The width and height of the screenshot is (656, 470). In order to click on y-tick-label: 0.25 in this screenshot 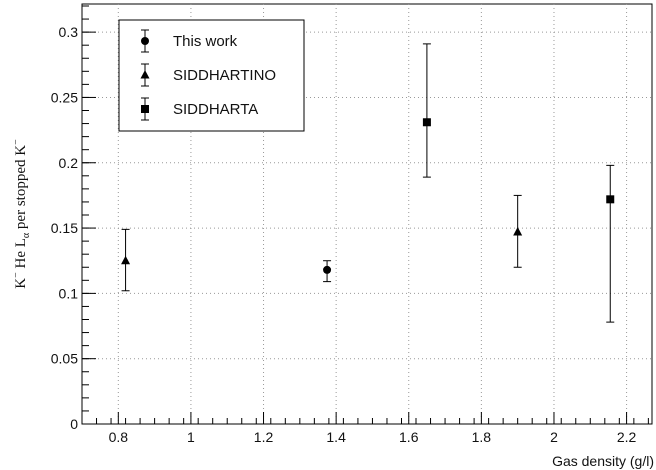, I will do `click(64, 97)`.